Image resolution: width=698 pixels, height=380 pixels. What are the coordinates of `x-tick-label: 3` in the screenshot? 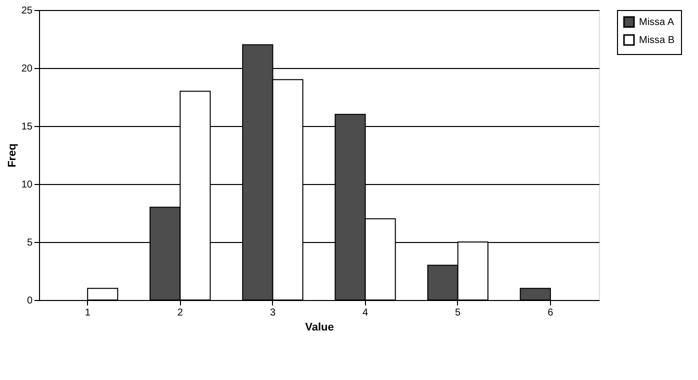 It's located at (273, 313).